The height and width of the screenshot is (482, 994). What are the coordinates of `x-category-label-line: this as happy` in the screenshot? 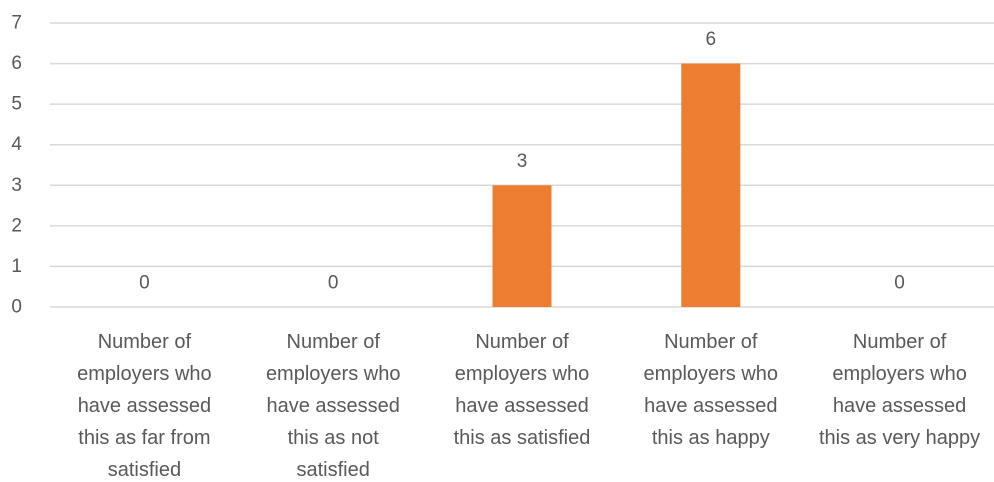 It's located at (711, 438).